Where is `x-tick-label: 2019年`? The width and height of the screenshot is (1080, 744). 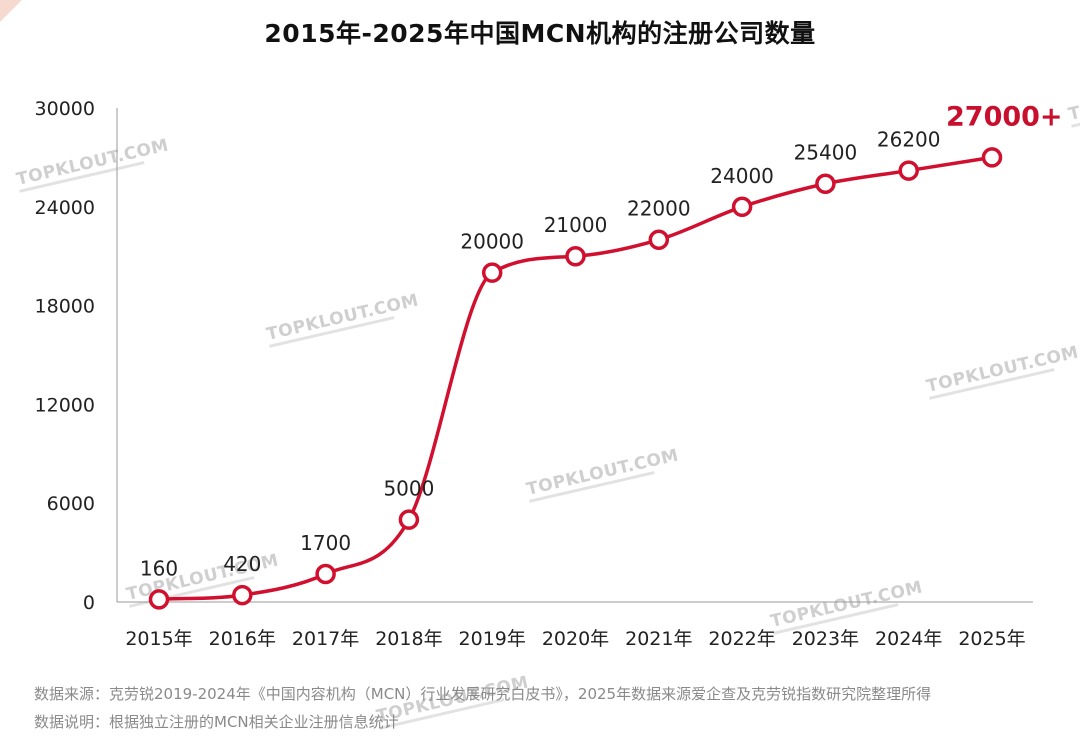
x-tick-label: 2019年 is located at coordinates (492, 639).